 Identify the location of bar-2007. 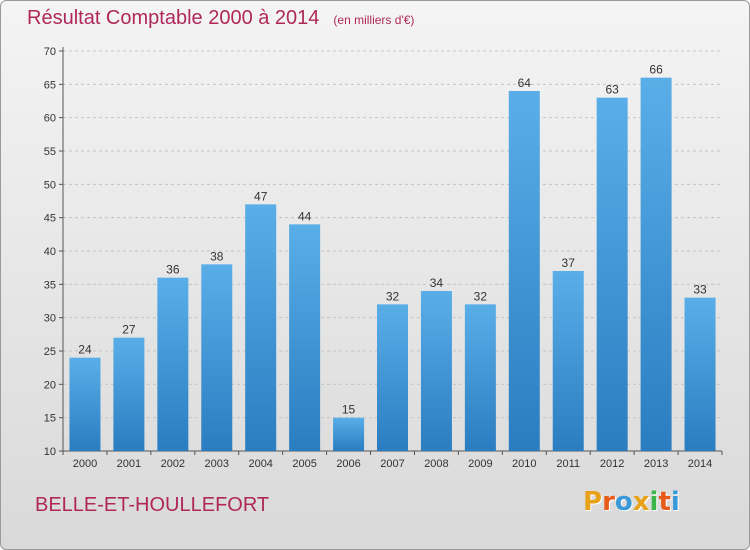
(392, 377).